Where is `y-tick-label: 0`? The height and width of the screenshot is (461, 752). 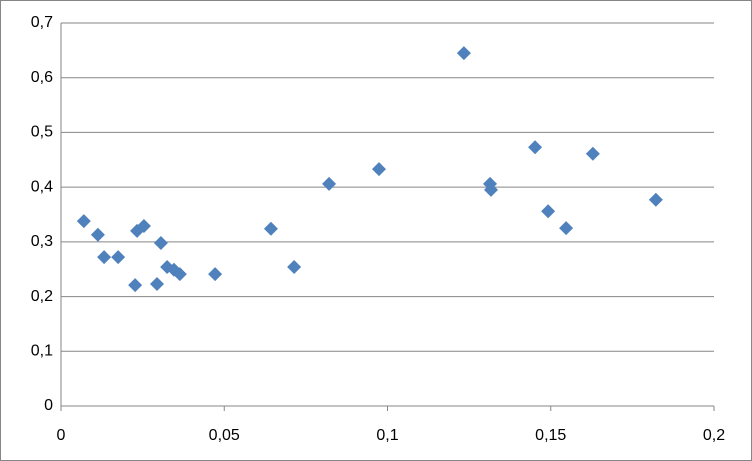 y-tick-label: 0 is located at coordinates (48, 405).